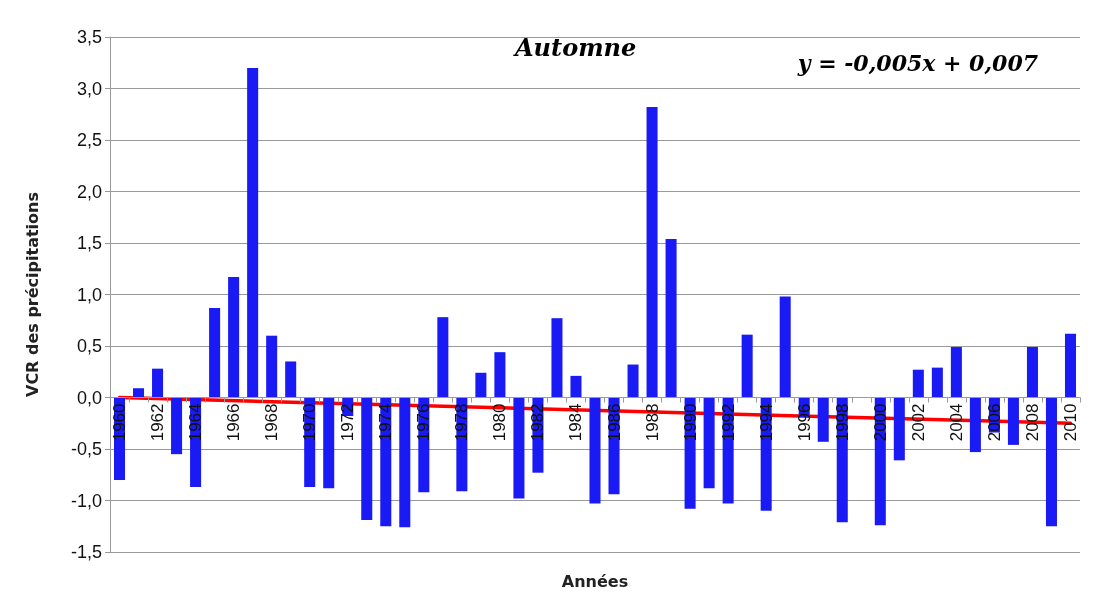 The height and width of the screenshot is (599, 1098). Describe the element at coordinates (120, 422) in the screenshot. I see `x-tick-label: 1960` at that location.